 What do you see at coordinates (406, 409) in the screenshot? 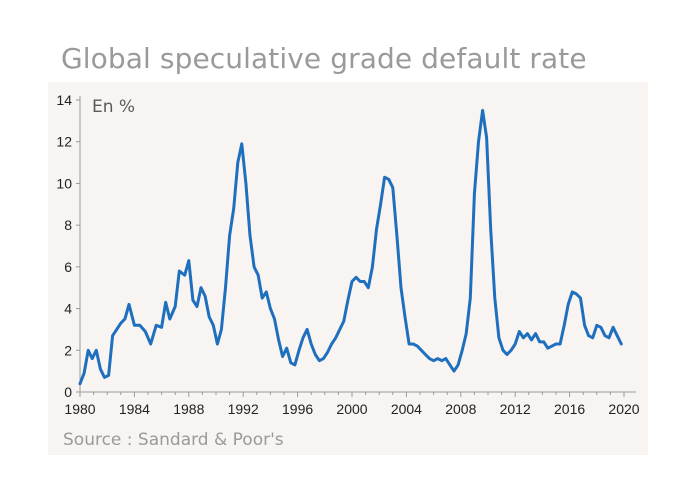
I see `x-tick-label: 2004` at bounding box center [406, 409].